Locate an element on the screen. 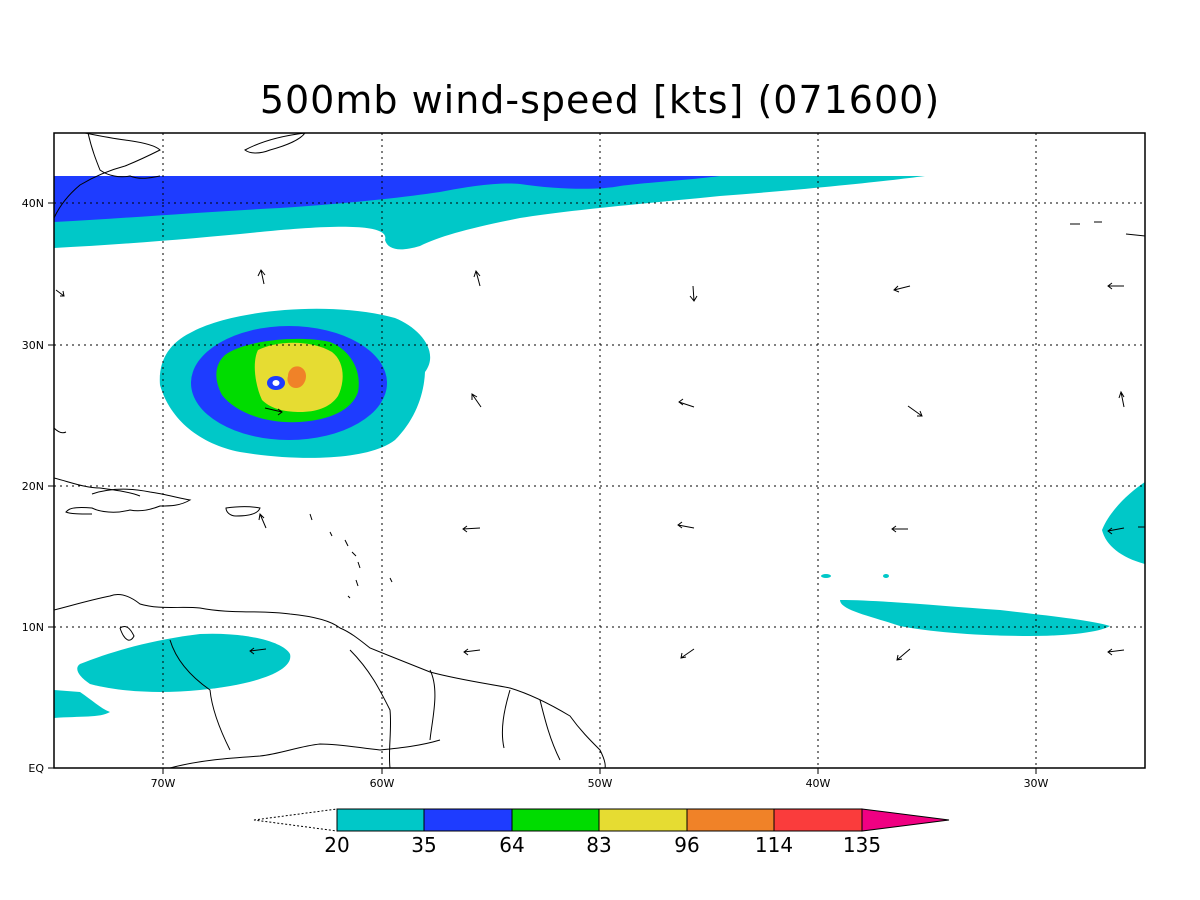  hispaniola-coastline is located at coordinates (128, 501).